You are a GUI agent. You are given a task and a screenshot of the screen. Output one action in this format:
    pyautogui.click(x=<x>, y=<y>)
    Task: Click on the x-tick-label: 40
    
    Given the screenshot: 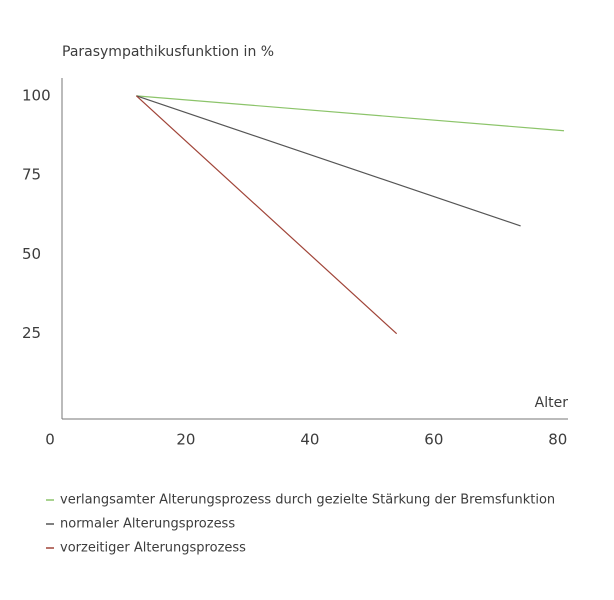 What is the action you would take?
    pyautogui.click(x=309, y=440)
    